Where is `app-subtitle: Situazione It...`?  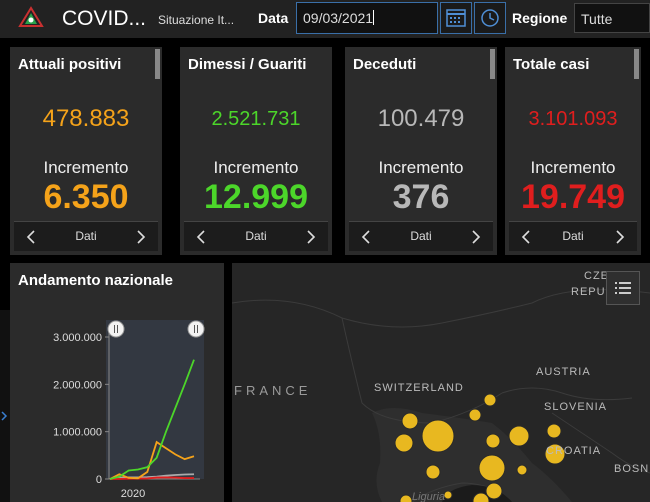
app-subtitle: Situazione It... is located at coordinates (196, 20).